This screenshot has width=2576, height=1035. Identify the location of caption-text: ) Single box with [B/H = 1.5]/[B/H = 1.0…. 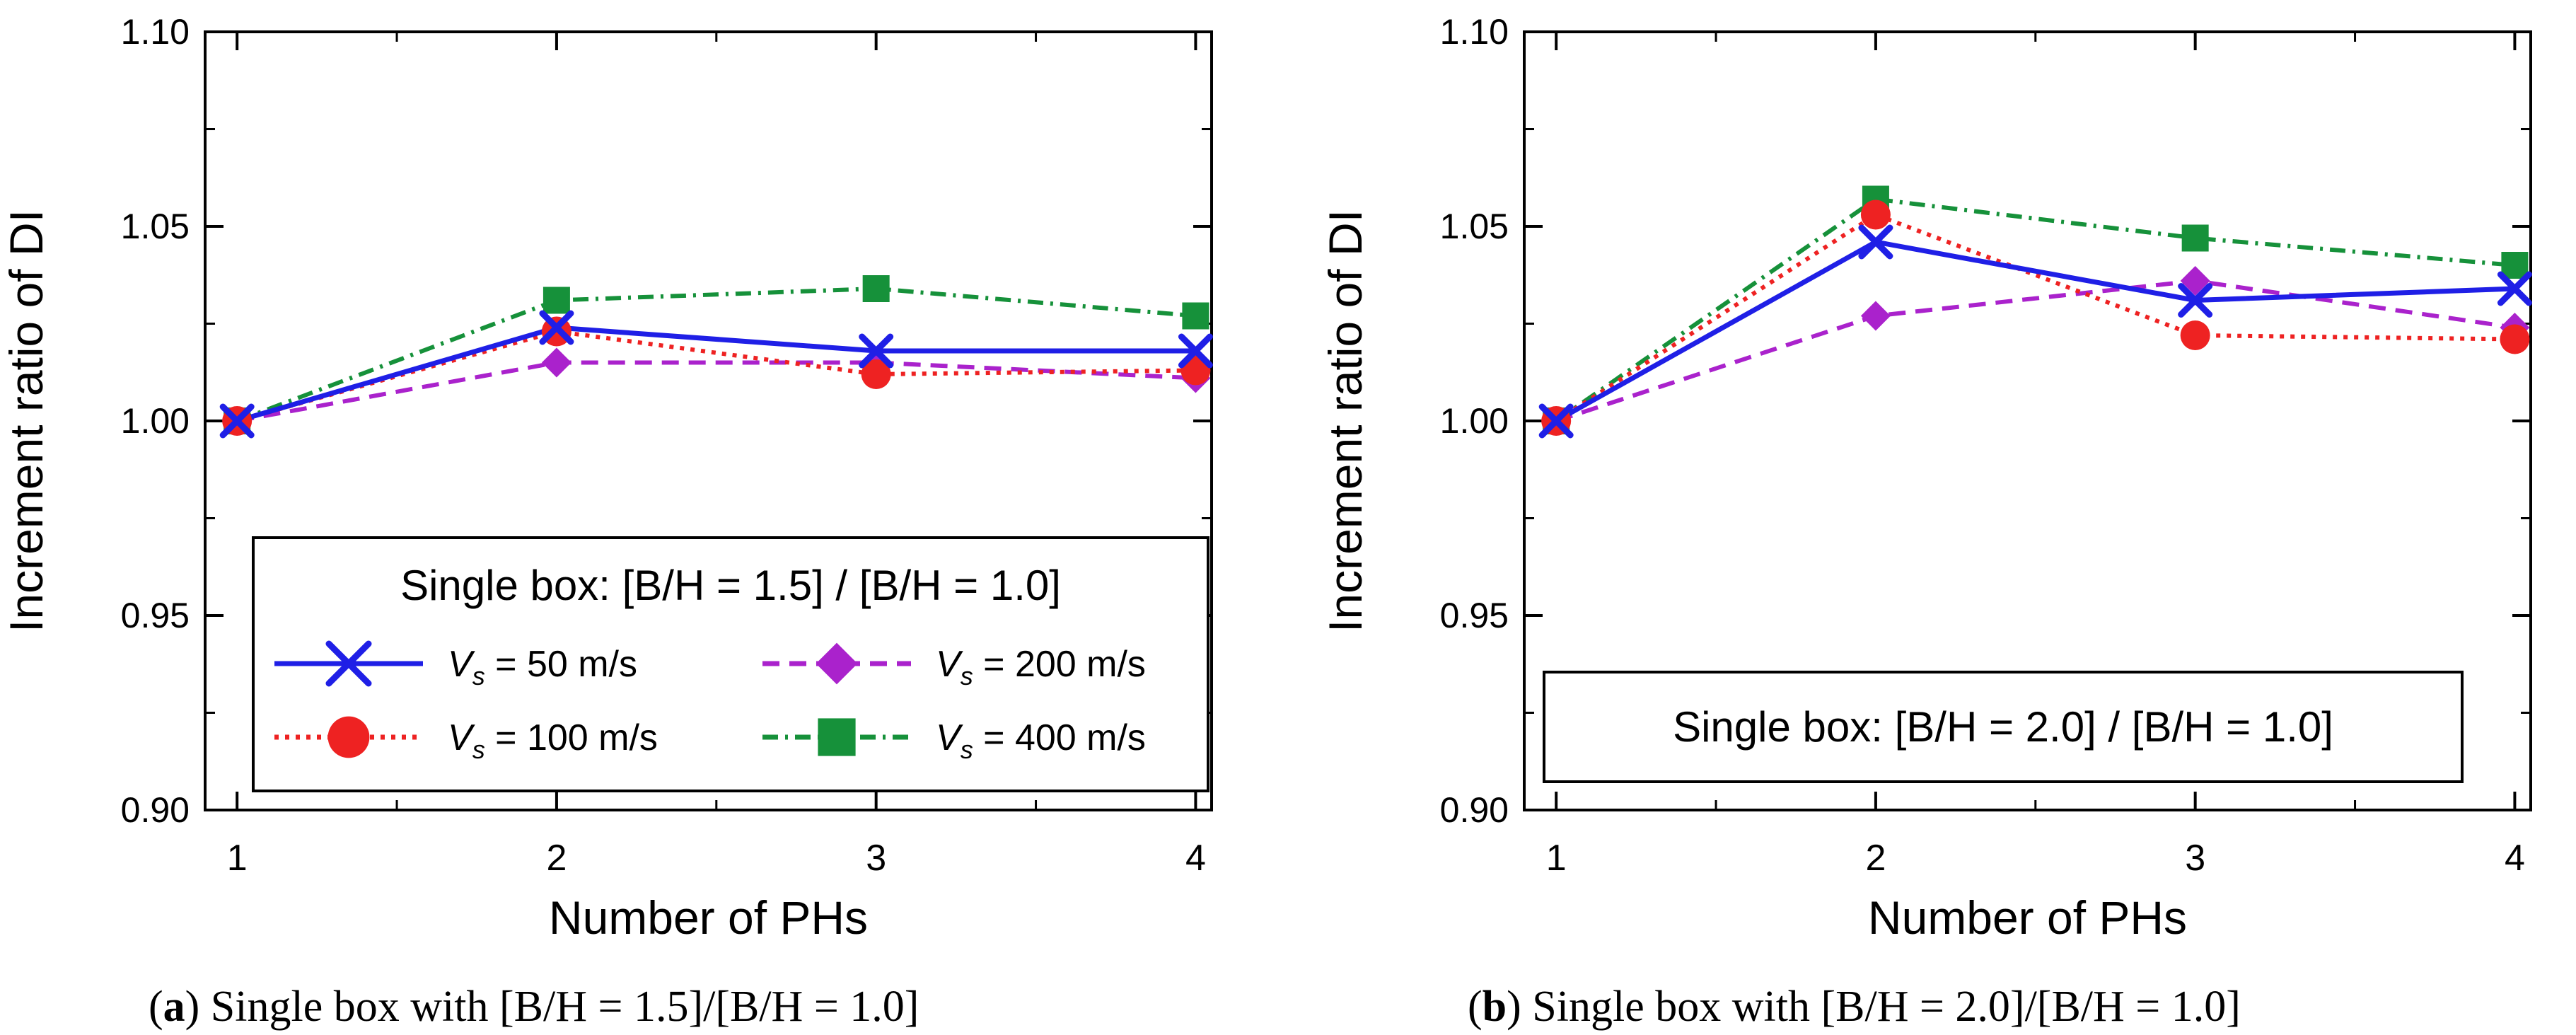
(552, 1007).